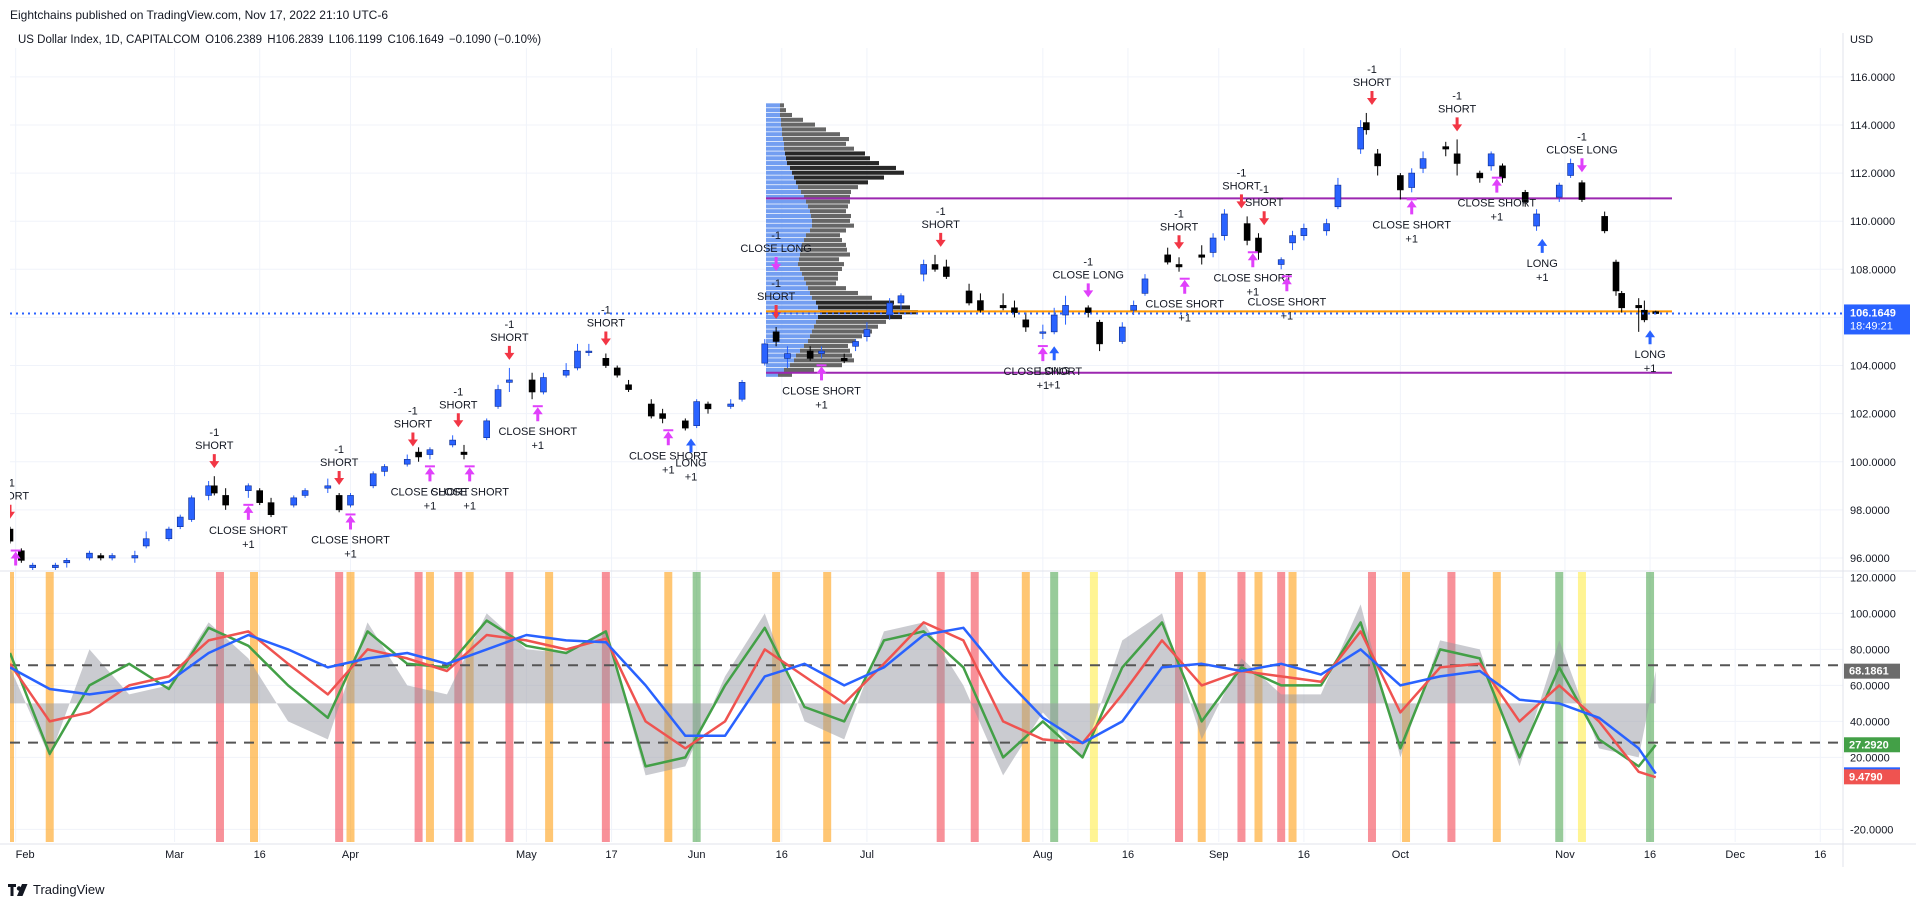 The image size is (1916, 907). Describe the element at coordinates (842, 240) in the screenshot. I see `volume-profile` at that location.